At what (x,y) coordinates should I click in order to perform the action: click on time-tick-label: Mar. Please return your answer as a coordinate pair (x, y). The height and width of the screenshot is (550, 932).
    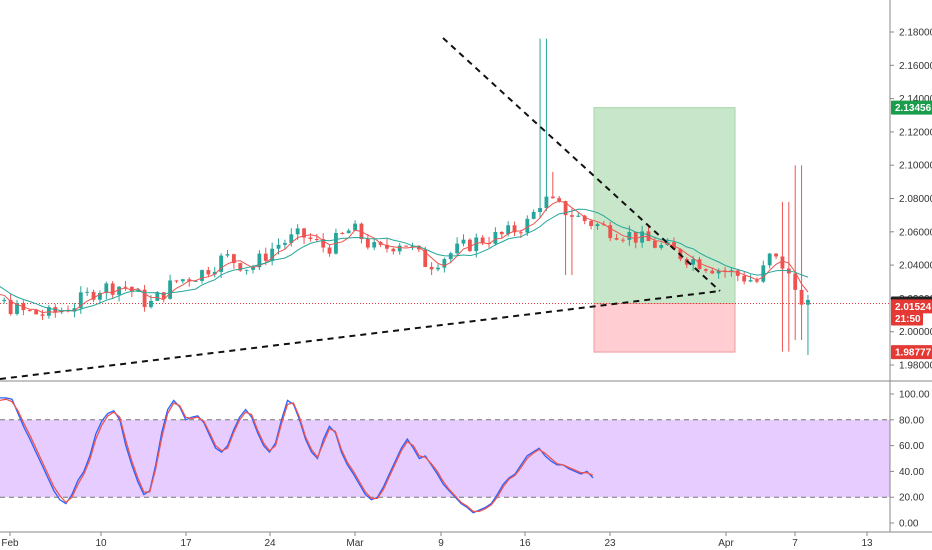
    Looking at the image, I should click on (355, 543).